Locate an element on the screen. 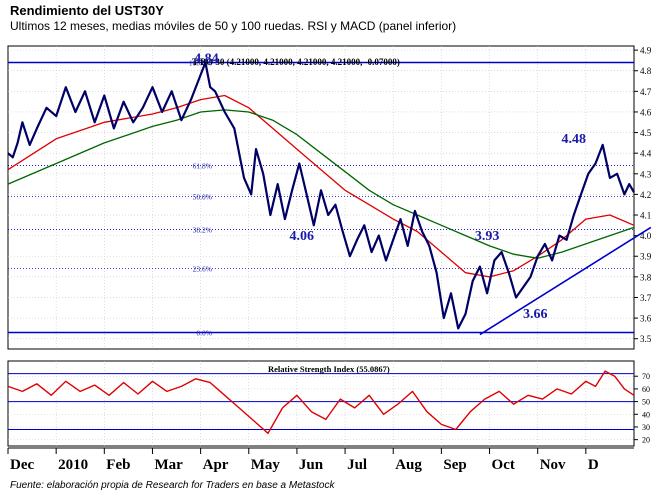 The image size is (668, 499). price-annotation: 3.93 is located at coordinates (487, 236).